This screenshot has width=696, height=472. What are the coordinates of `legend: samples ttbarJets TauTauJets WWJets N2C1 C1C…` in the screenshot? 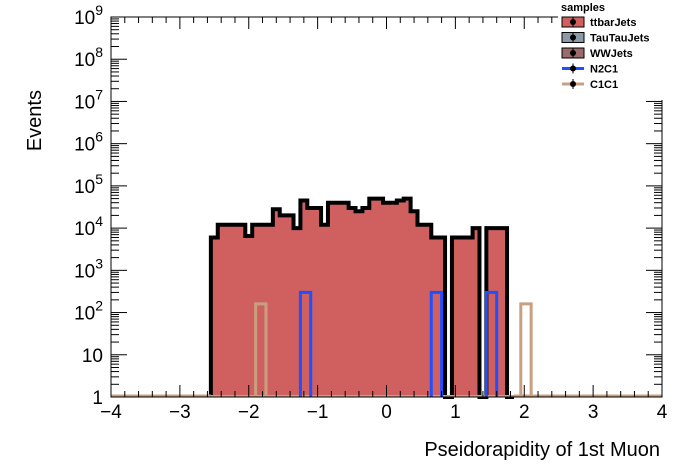 It's located at (610, 50).